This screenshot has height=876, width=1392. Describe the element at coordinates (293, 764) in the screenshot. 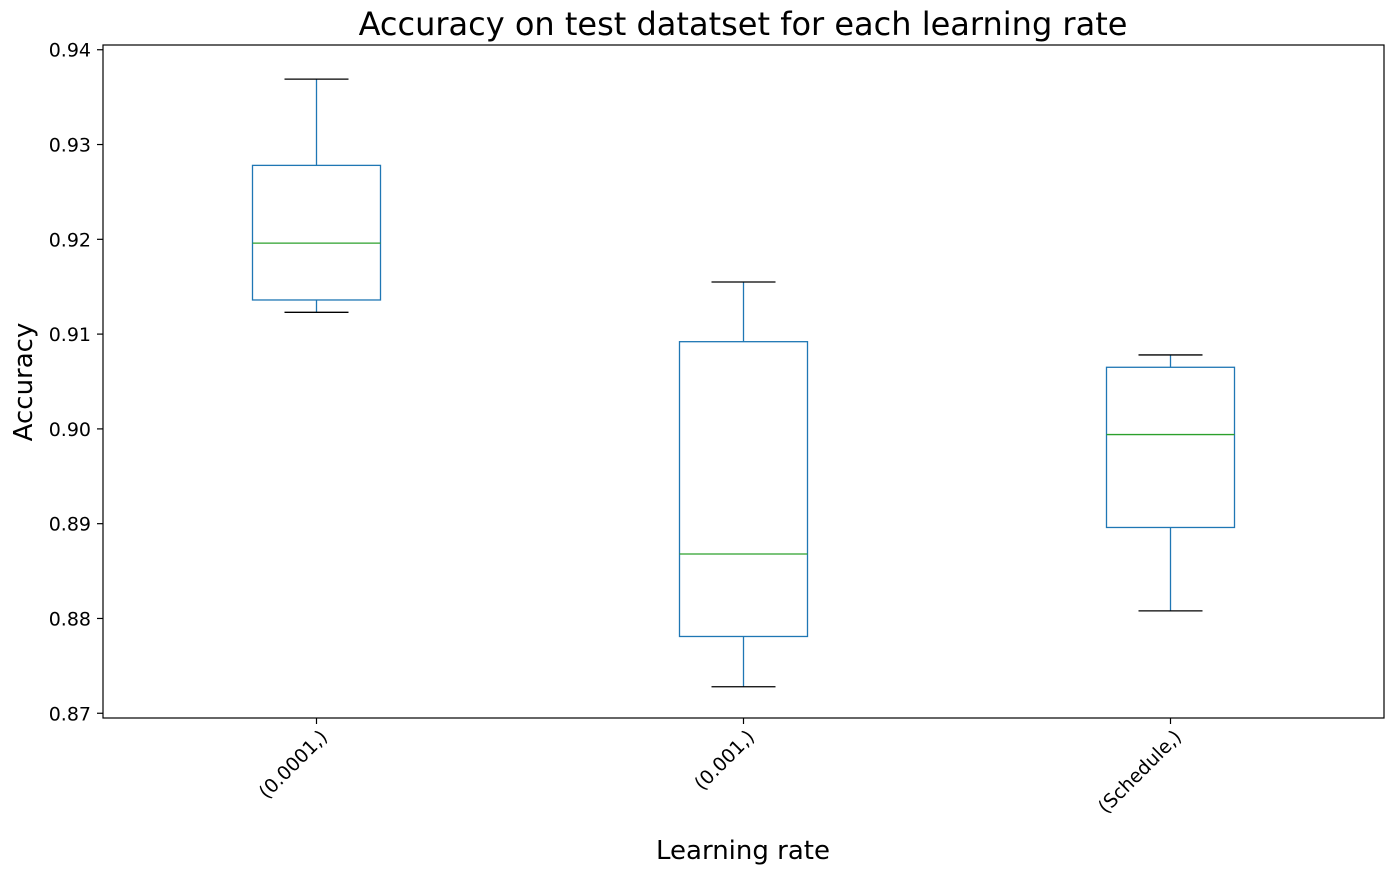

I see `x-tick-label-0: (0.0001,)` at that location.